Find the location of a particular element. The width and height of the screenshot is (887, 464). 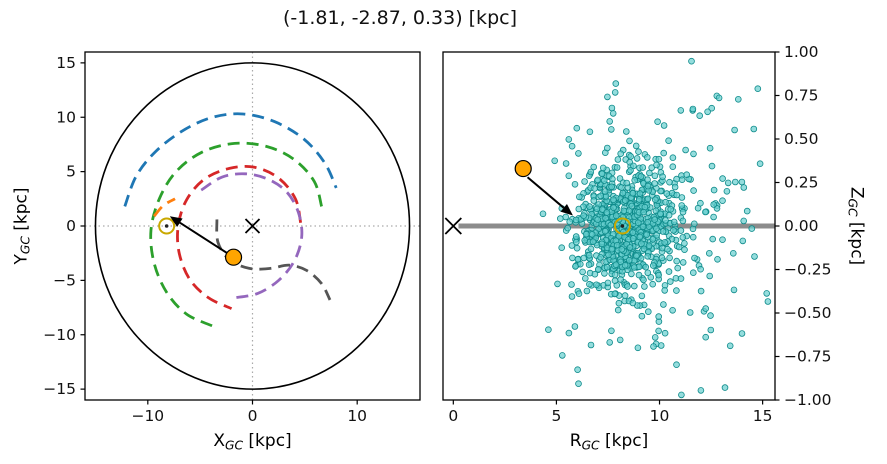

galactic-center-marker is located at coordinates (252, 226).